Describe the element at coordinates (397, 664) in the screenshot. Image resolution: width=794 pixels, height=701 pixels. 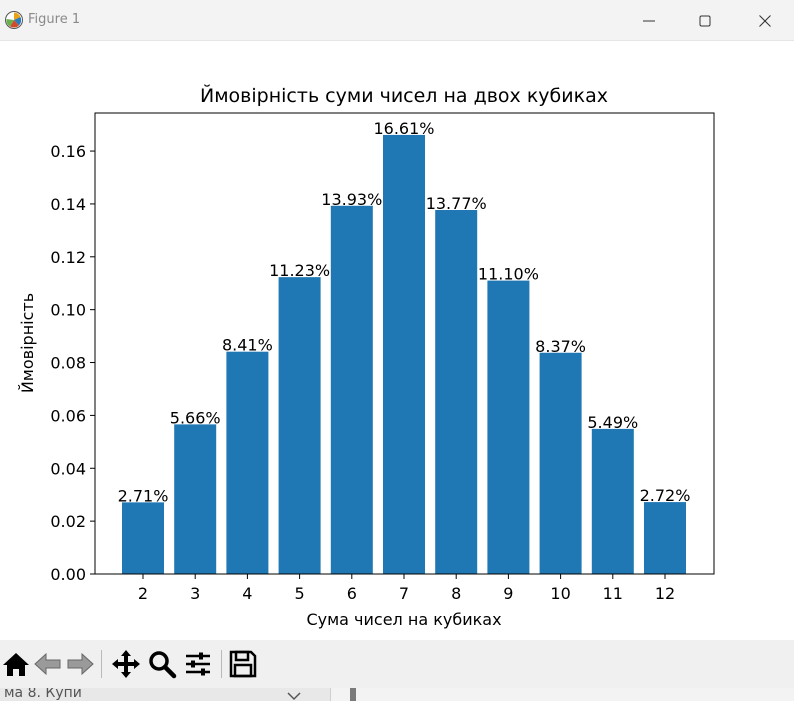
I see `navigation-toolbar` at that location.